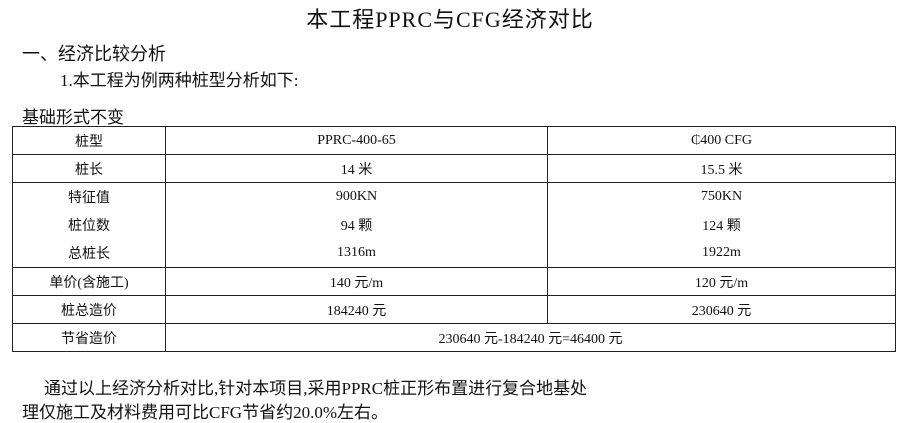 The height and width of the screenshot is (423, 900). I want to click on table-row: 总桩长 1316m 1922m, so click(454, 253).